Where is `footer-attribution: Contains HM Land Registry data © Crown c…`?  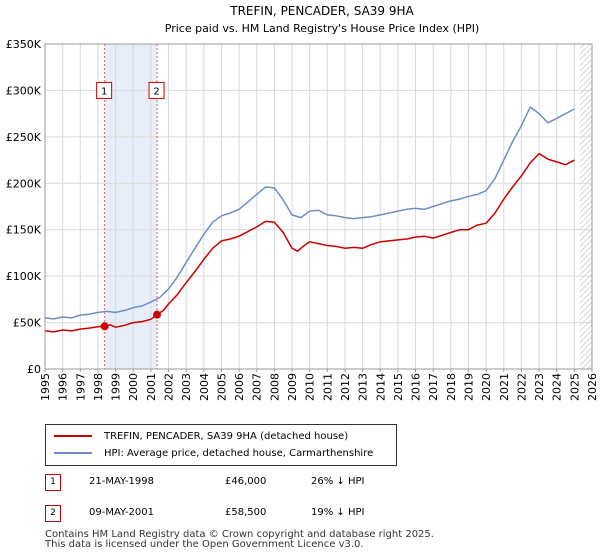
footer-attribution: Contains HM Land Registry data © Crown c… is located at coordinates (239, 540).